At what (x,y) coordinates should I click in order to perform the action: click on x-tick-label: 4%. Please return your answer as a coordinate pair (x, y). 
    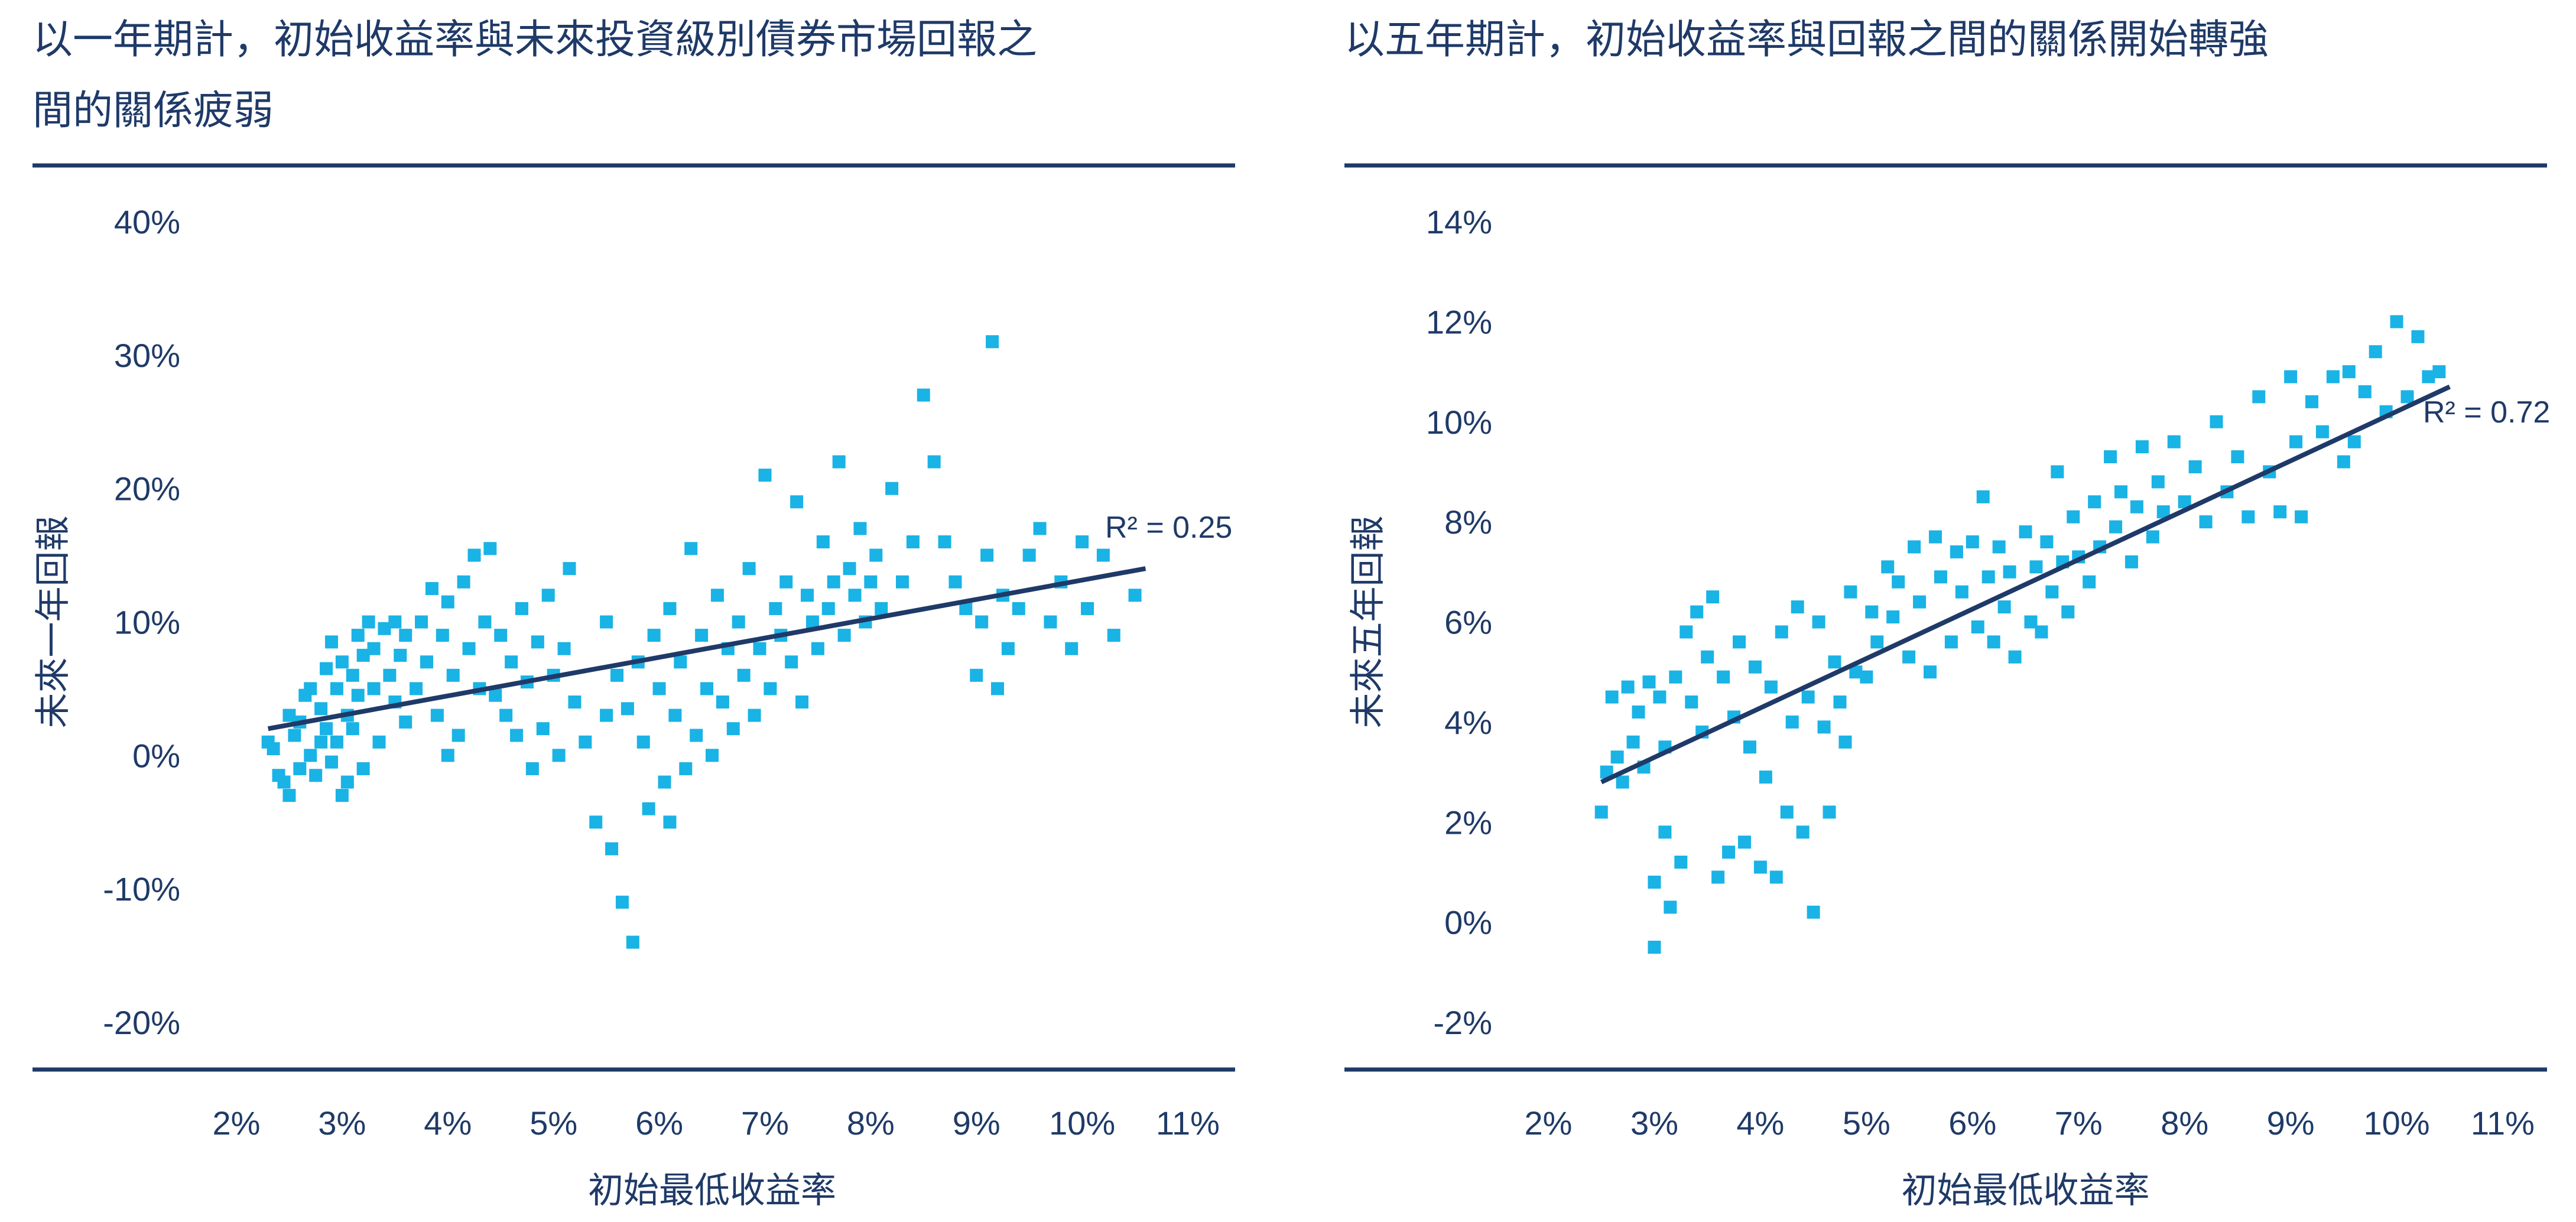
    Looking at the image, I should click on (448, 1123).